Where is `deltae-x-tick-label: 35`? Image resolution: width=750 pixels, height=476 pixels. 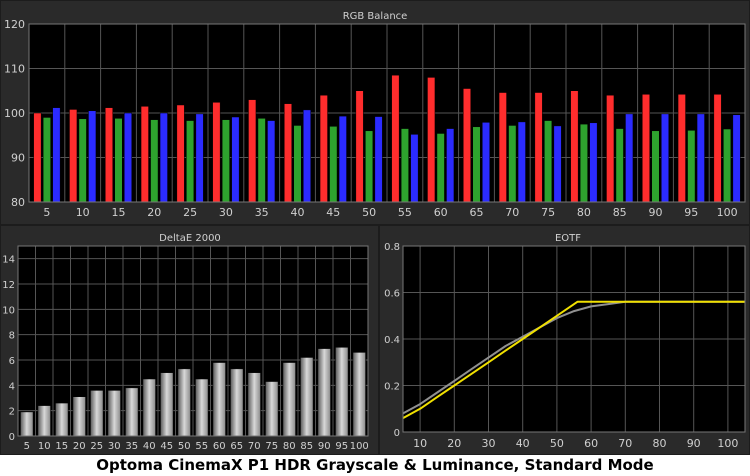 deltae-x-tick-label: 35 is located at coordinates (131, 446).